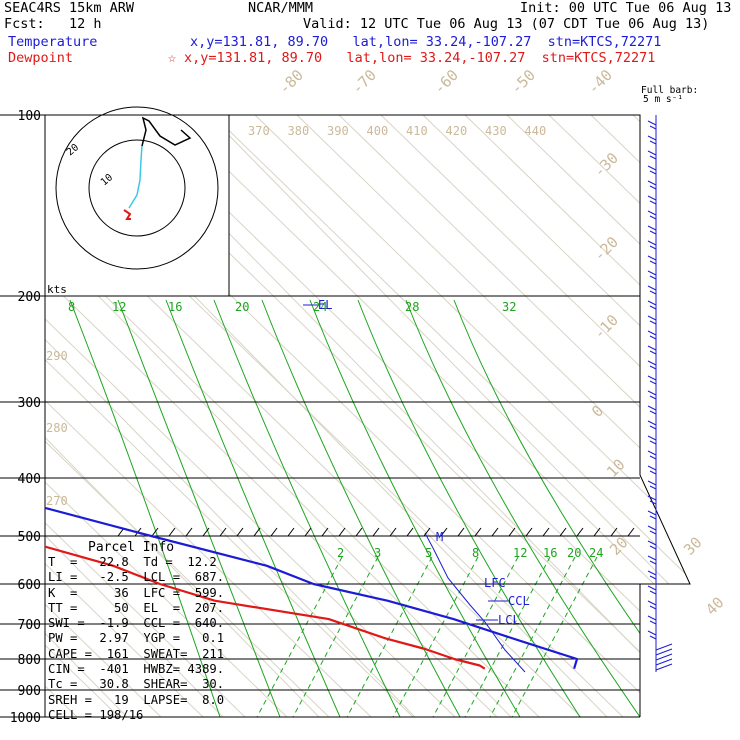  What do you see at coordinates (457, 131) in the screenshot?
I see `theta-label: 420` at bounding box center [457, 131].